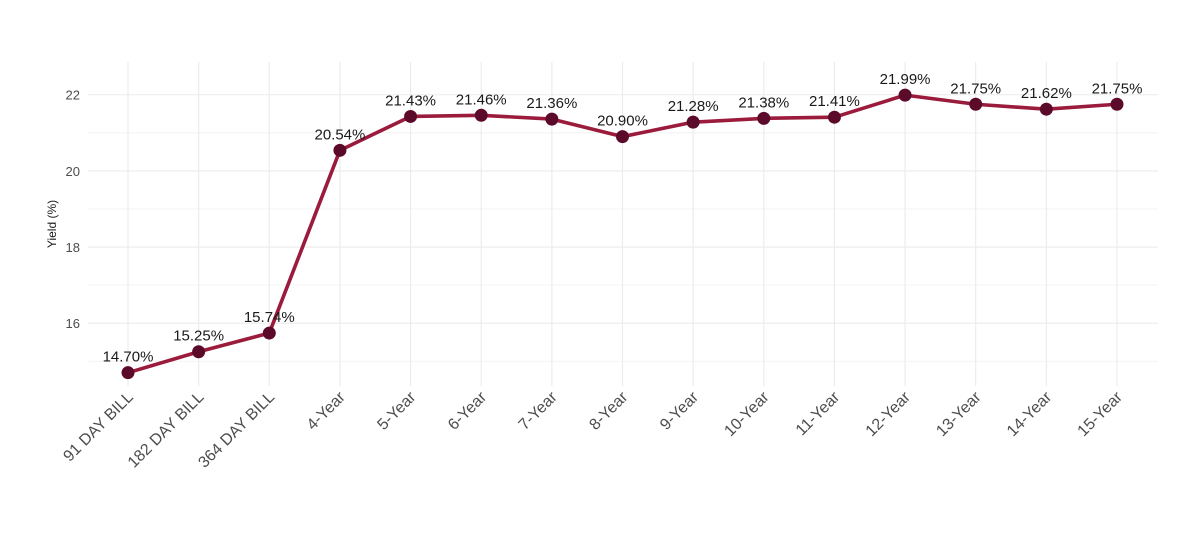 Image resolution: width=1200 pixels, height=542 pixels. Describe the element at coordinates (73, 95) in the screenshot. I see `y-tick-label: 22` at that location.